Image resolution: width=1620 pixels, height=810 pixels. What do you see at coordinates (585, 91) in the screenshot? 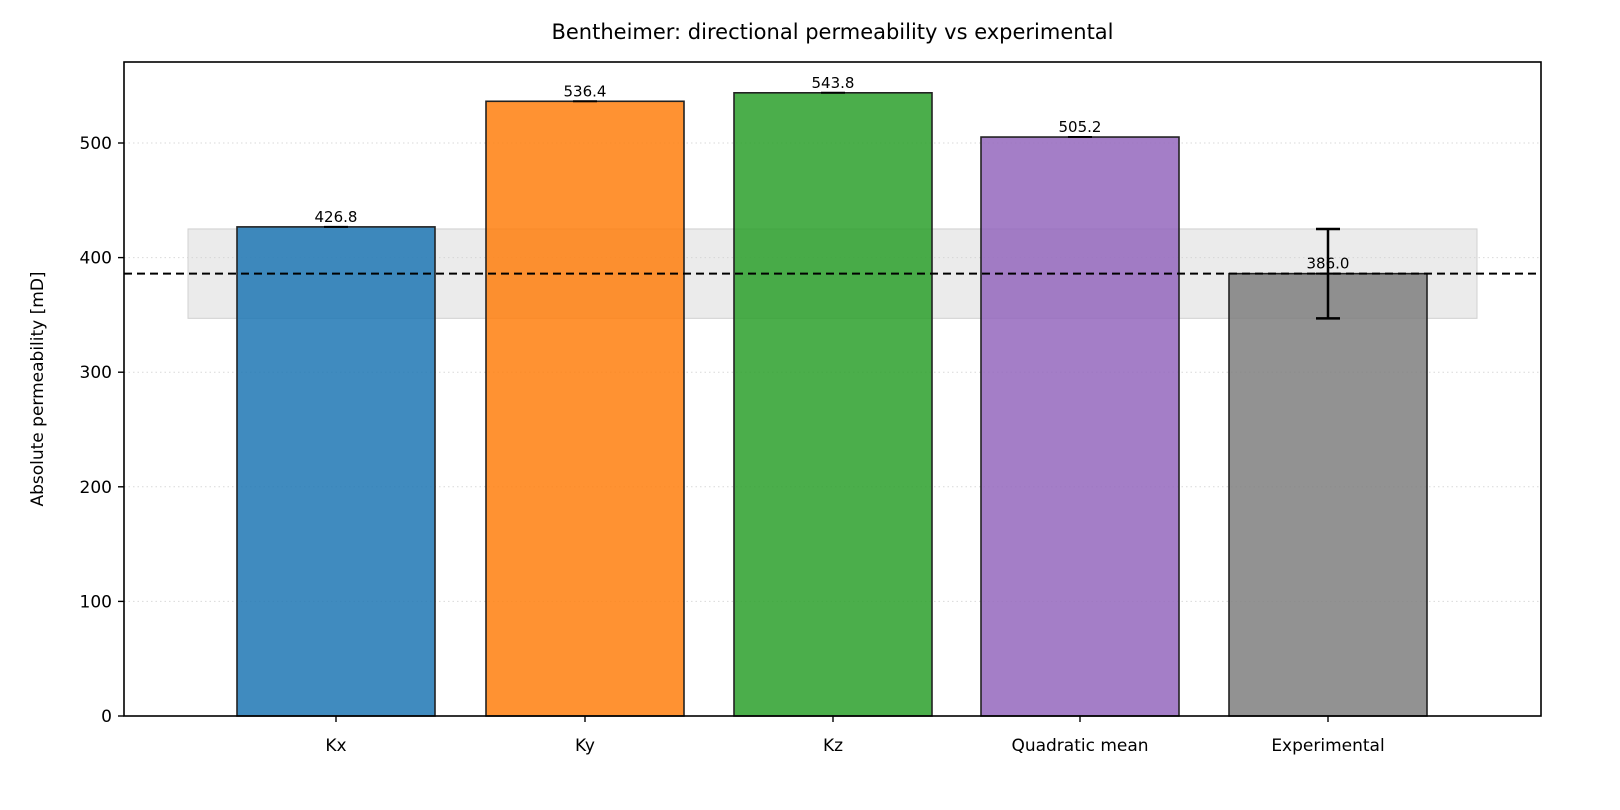
I see `value-label: 536.4` at bounding box center [585, 91].